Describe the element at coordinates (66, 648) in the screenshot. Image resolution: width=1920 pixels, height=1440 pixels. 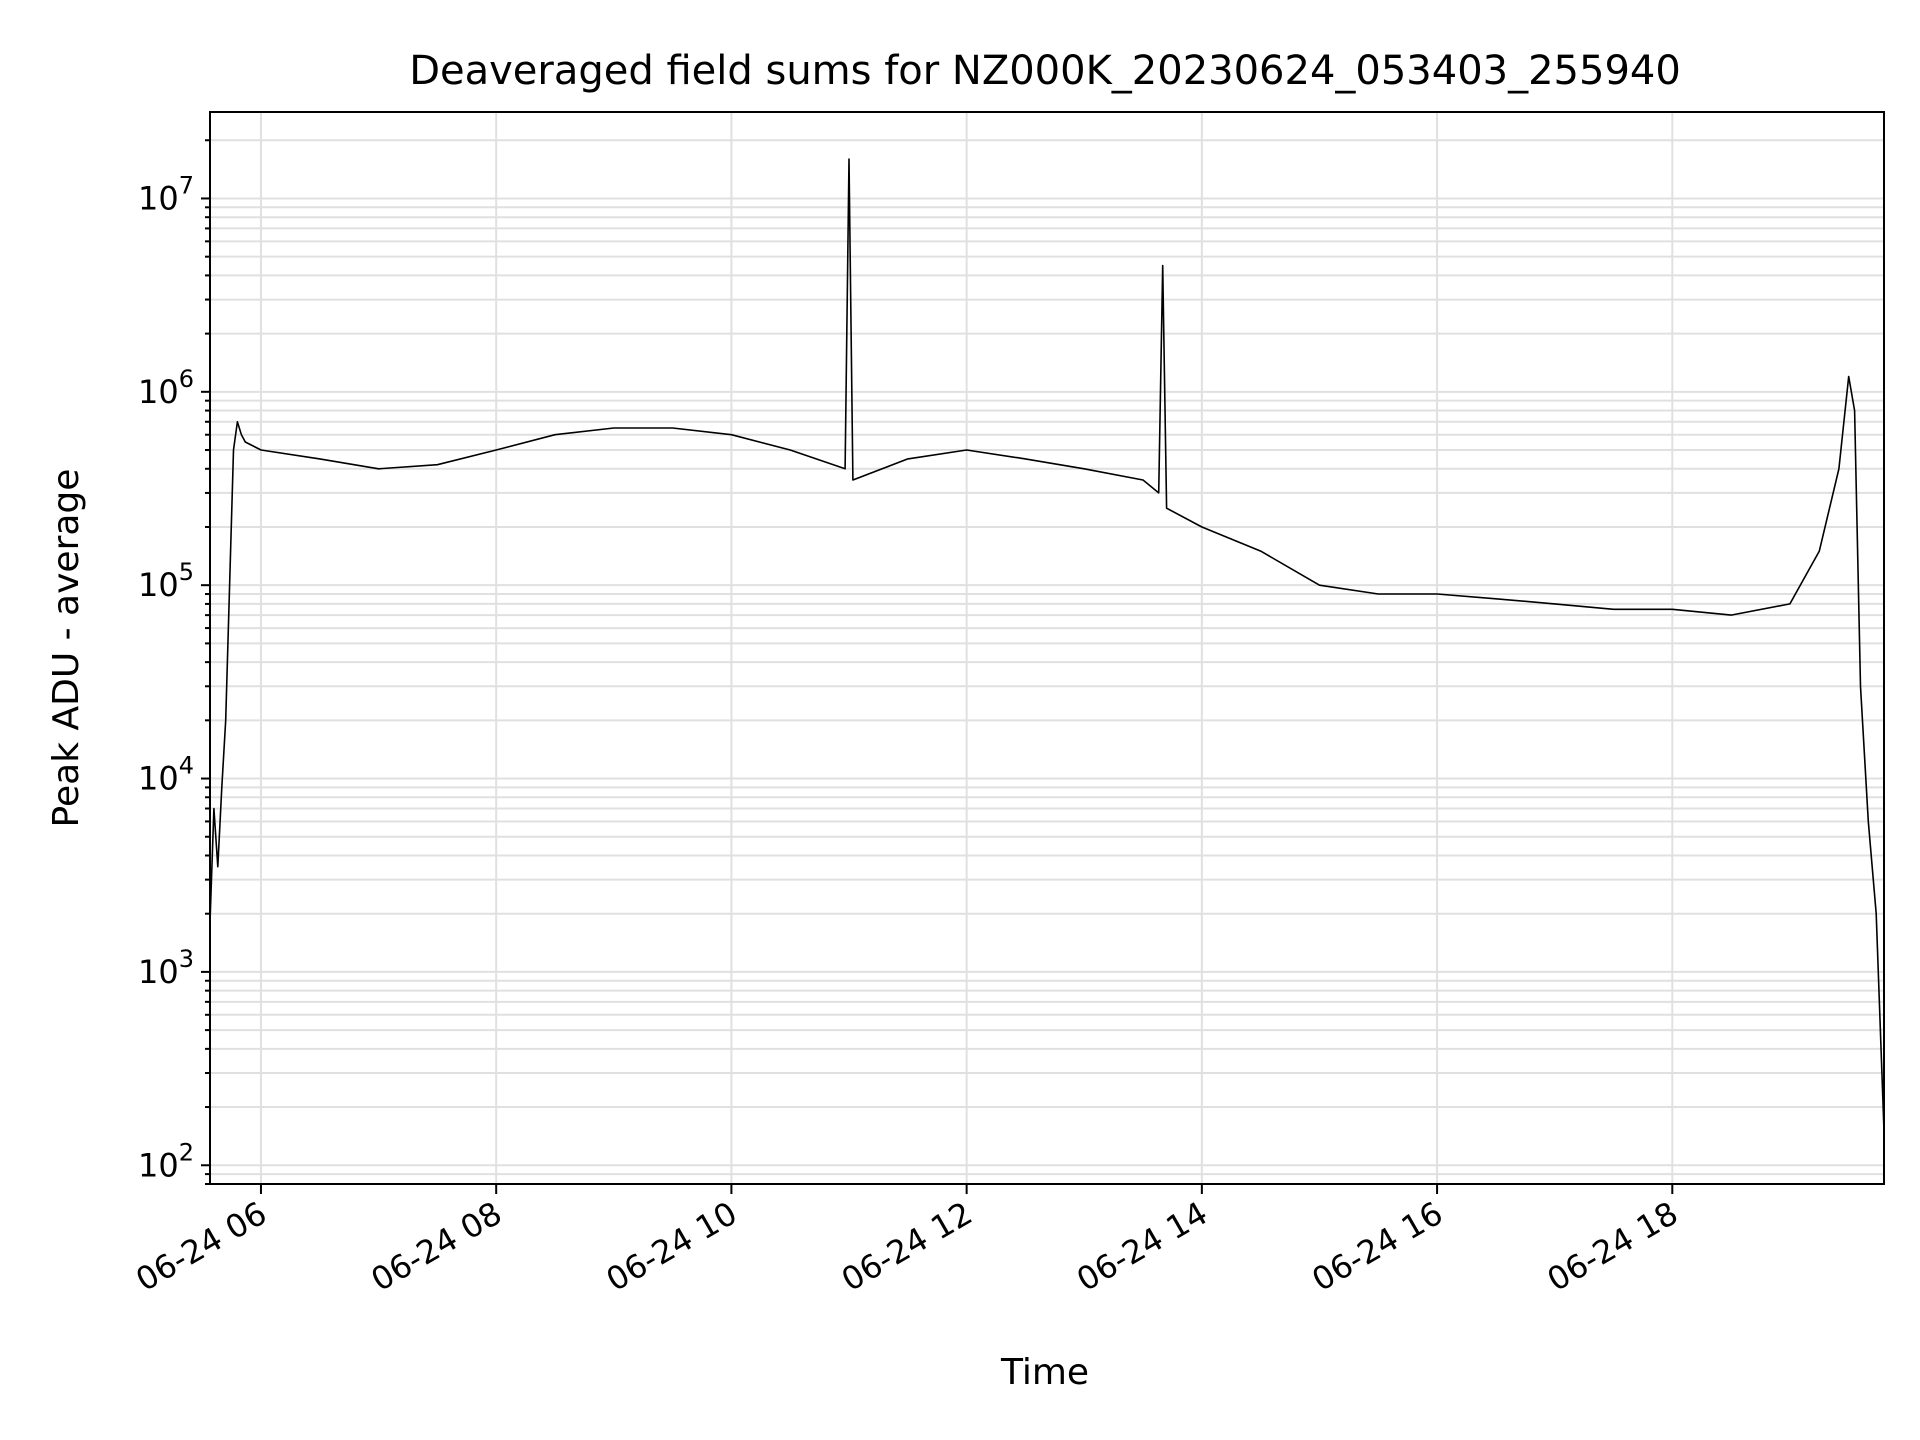
I see `y-axis-label: Peak ADU - average` at that location.